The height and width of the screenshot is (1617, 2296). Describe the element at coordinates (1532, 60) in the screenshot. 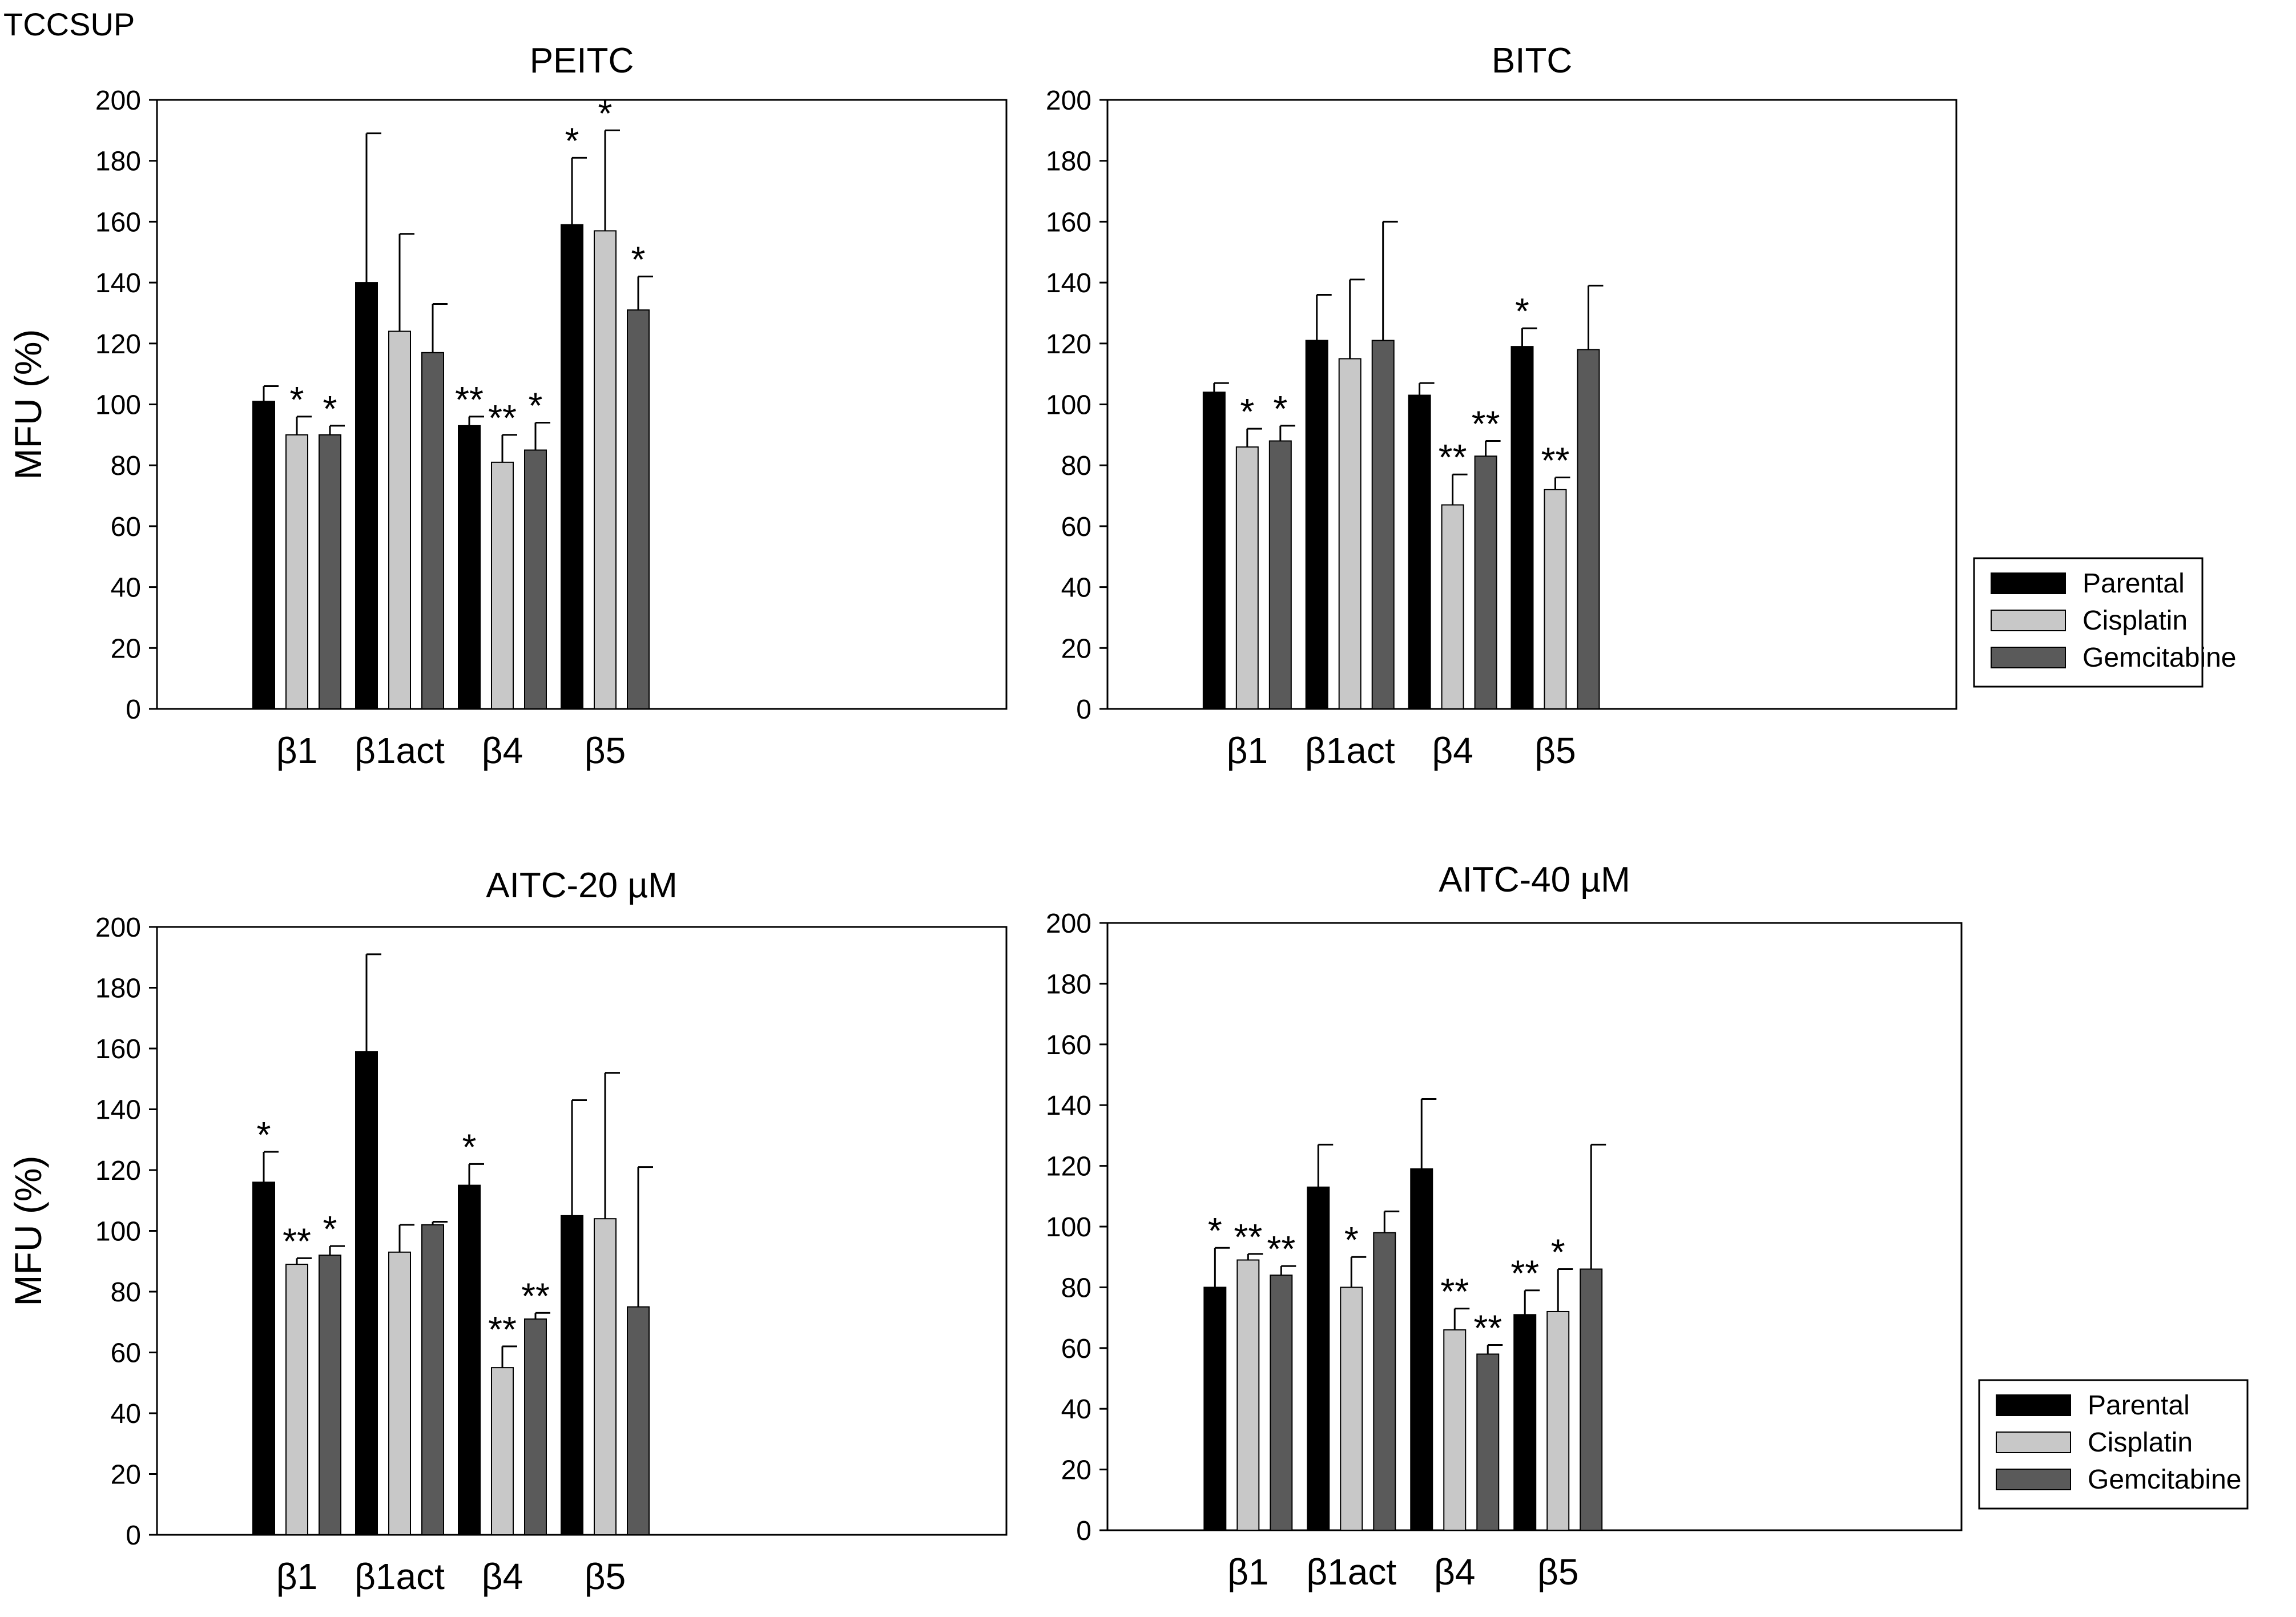

I see `chart-title: BITC` at that location.